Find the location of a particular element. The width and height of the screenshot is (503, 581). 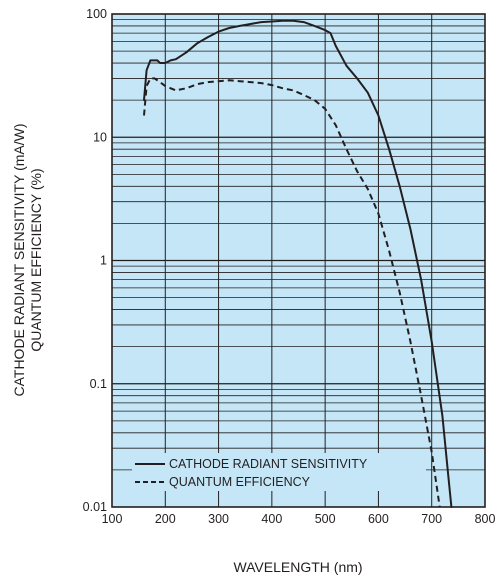

x-tick-label: 100 is located at coordinates (112, 519).